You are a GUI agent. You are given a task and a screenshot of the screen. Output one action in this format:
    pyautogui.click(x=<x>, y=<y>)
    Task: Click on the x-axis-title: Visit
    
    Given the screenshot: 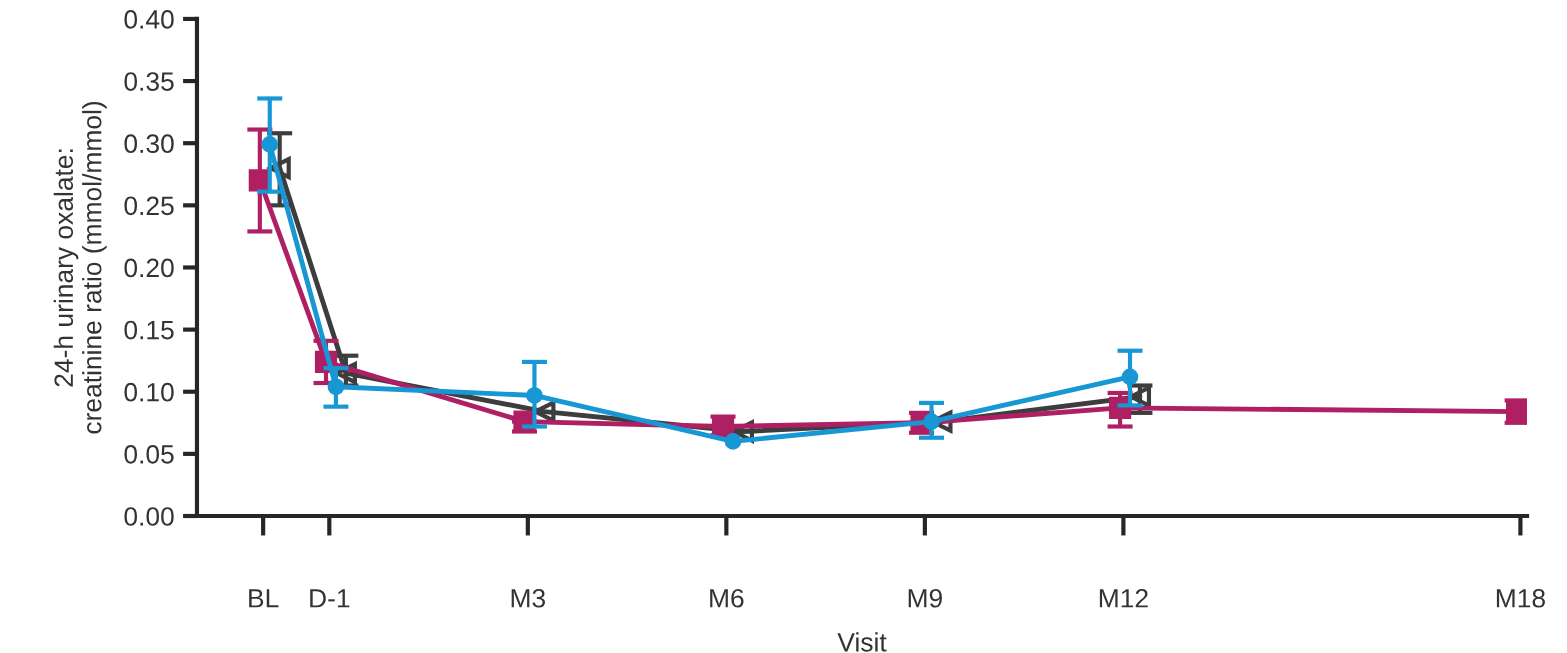 What is the action you would take?
    pyautogui.click(x=862, y=642)
    